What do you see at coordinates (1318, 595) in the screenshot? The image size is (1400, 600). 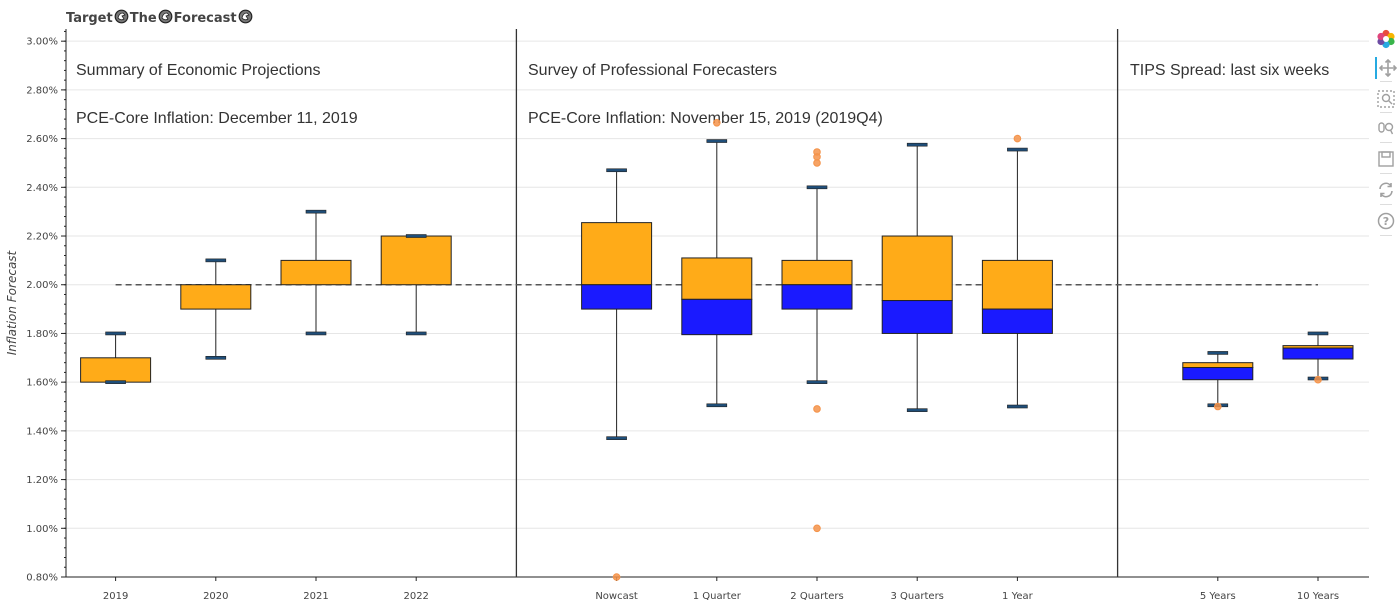 I see `x-tick-label: 10 Years` at bounding box center [1318, 595].